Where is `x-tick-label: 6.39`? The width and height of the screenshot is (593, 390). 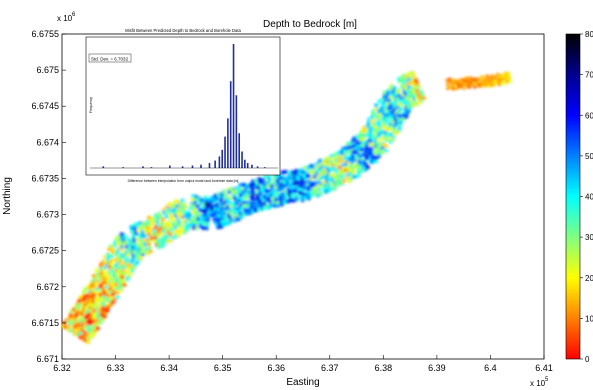 x-tick-label: 6.39 is located at coordinates (437, 368).